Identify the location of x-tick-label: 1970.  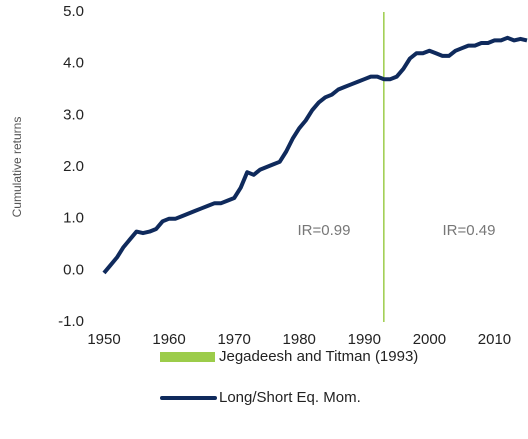
(233, 339).